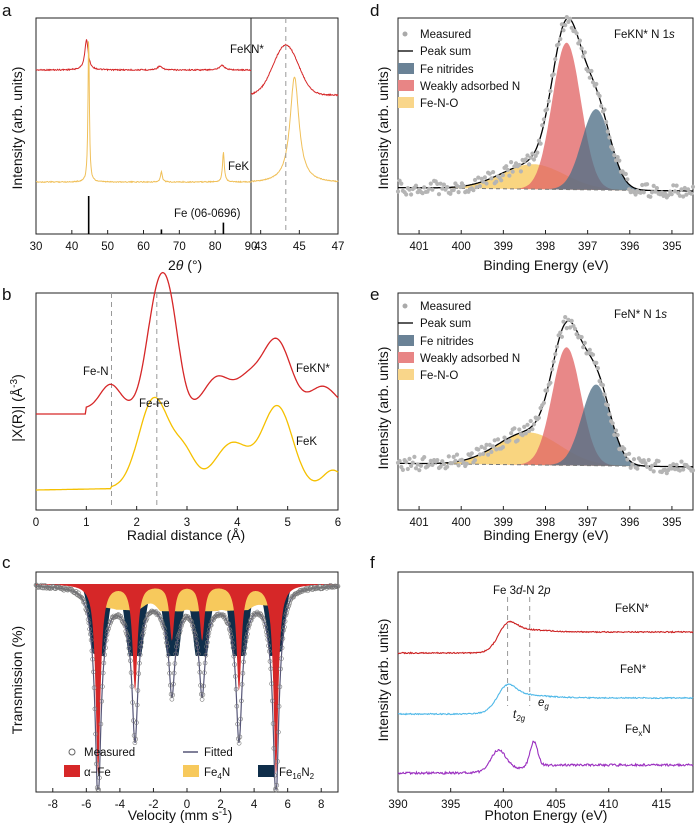 Image resolution: width=700 pixels, height=829 pixels. What do you see at coordinates (72, 771) in the screenshot?
I see `c-legend-alpha-swatch` at bounding box center [72, 771].